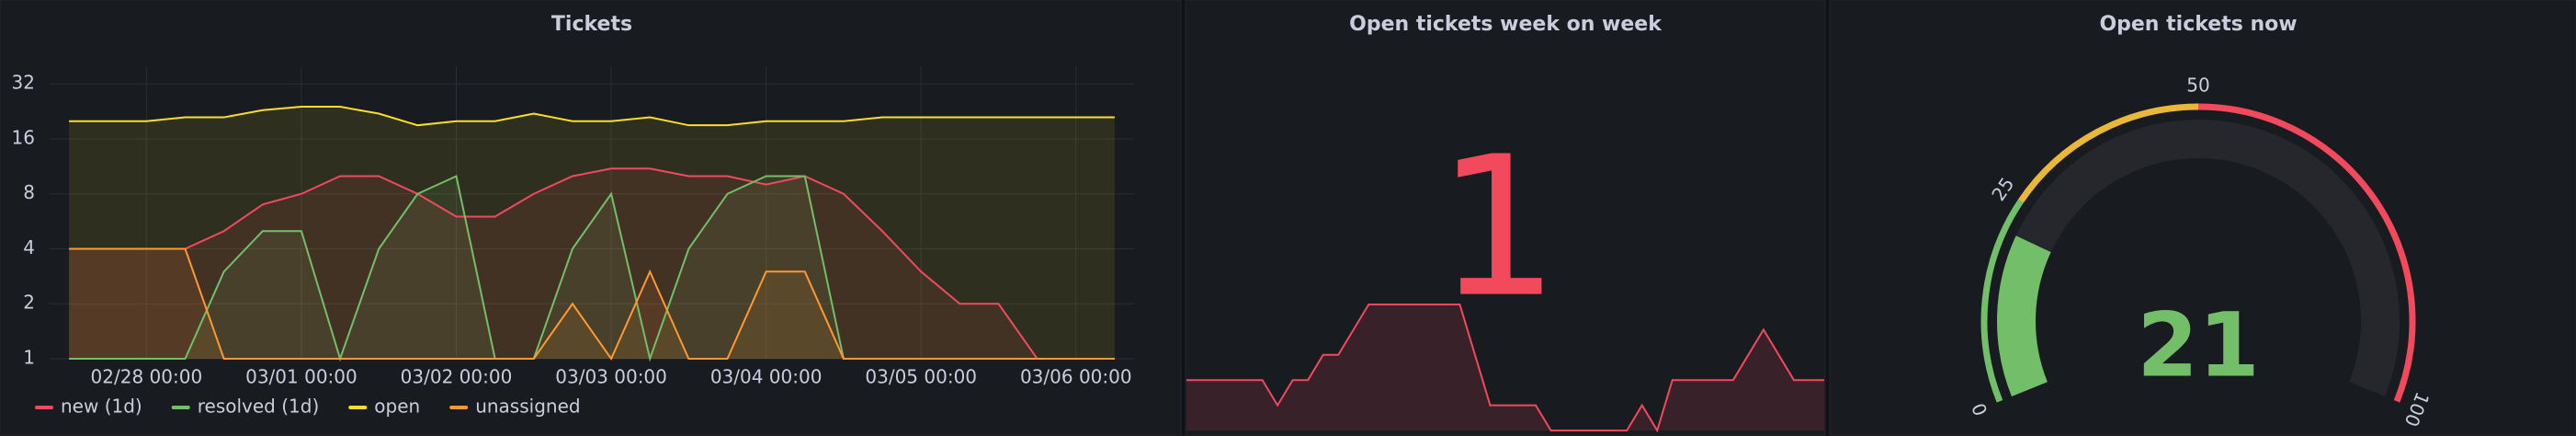 This screenshot has height=436, width=2576. I want to click on panel-title: Open tickets now, so click(2198, 24).